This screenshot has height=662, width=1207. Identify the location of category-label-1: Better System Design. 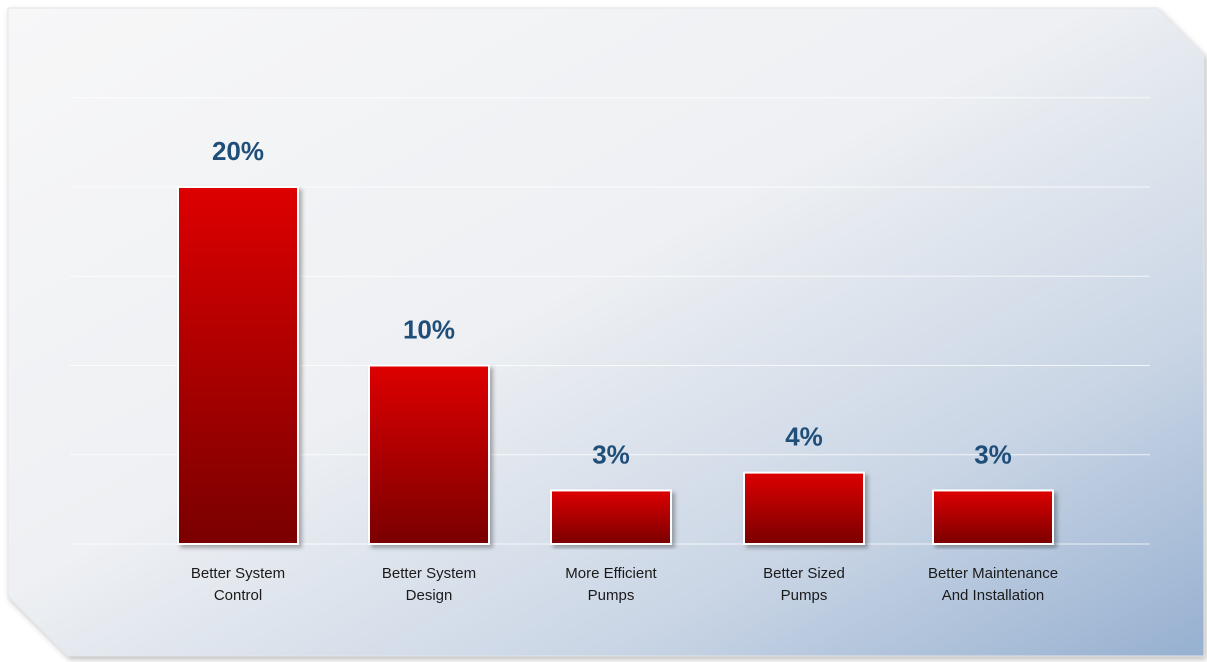
(429, 584).